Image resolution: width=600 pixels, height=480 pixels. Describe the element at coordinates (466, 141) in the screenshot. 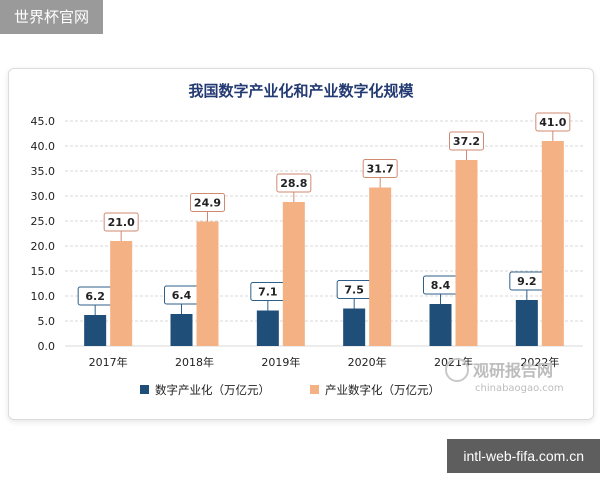

I see `data-label: 37.2` at that location.